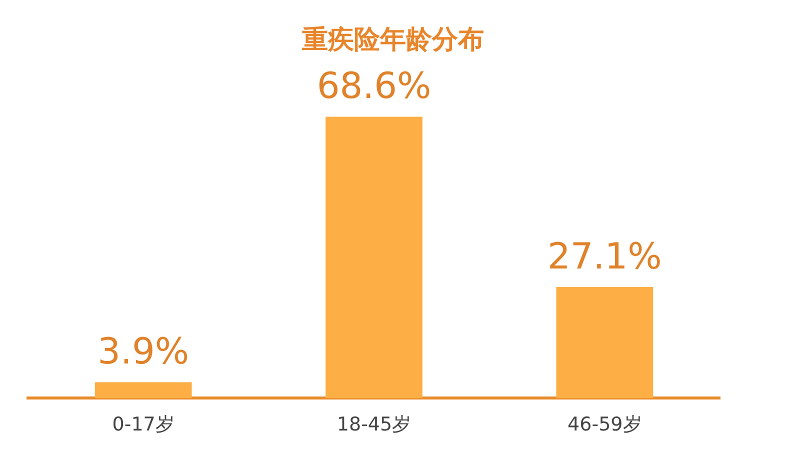  What do you see at coordinates (143, 425) in the screenshot?
I see `x-tick-label: 0-17岁` at bounding box center [143, 425].